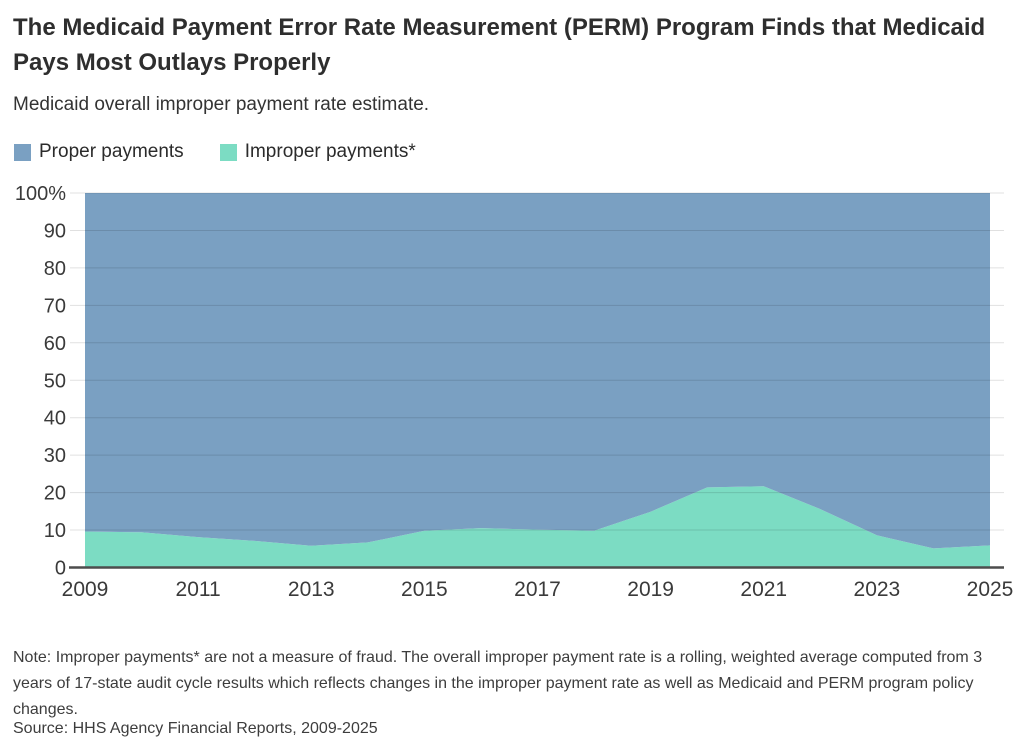  Describe the element at coordinates (228, 152) in the screenshot. I see `improper-payments-swatch-icon` at that location.